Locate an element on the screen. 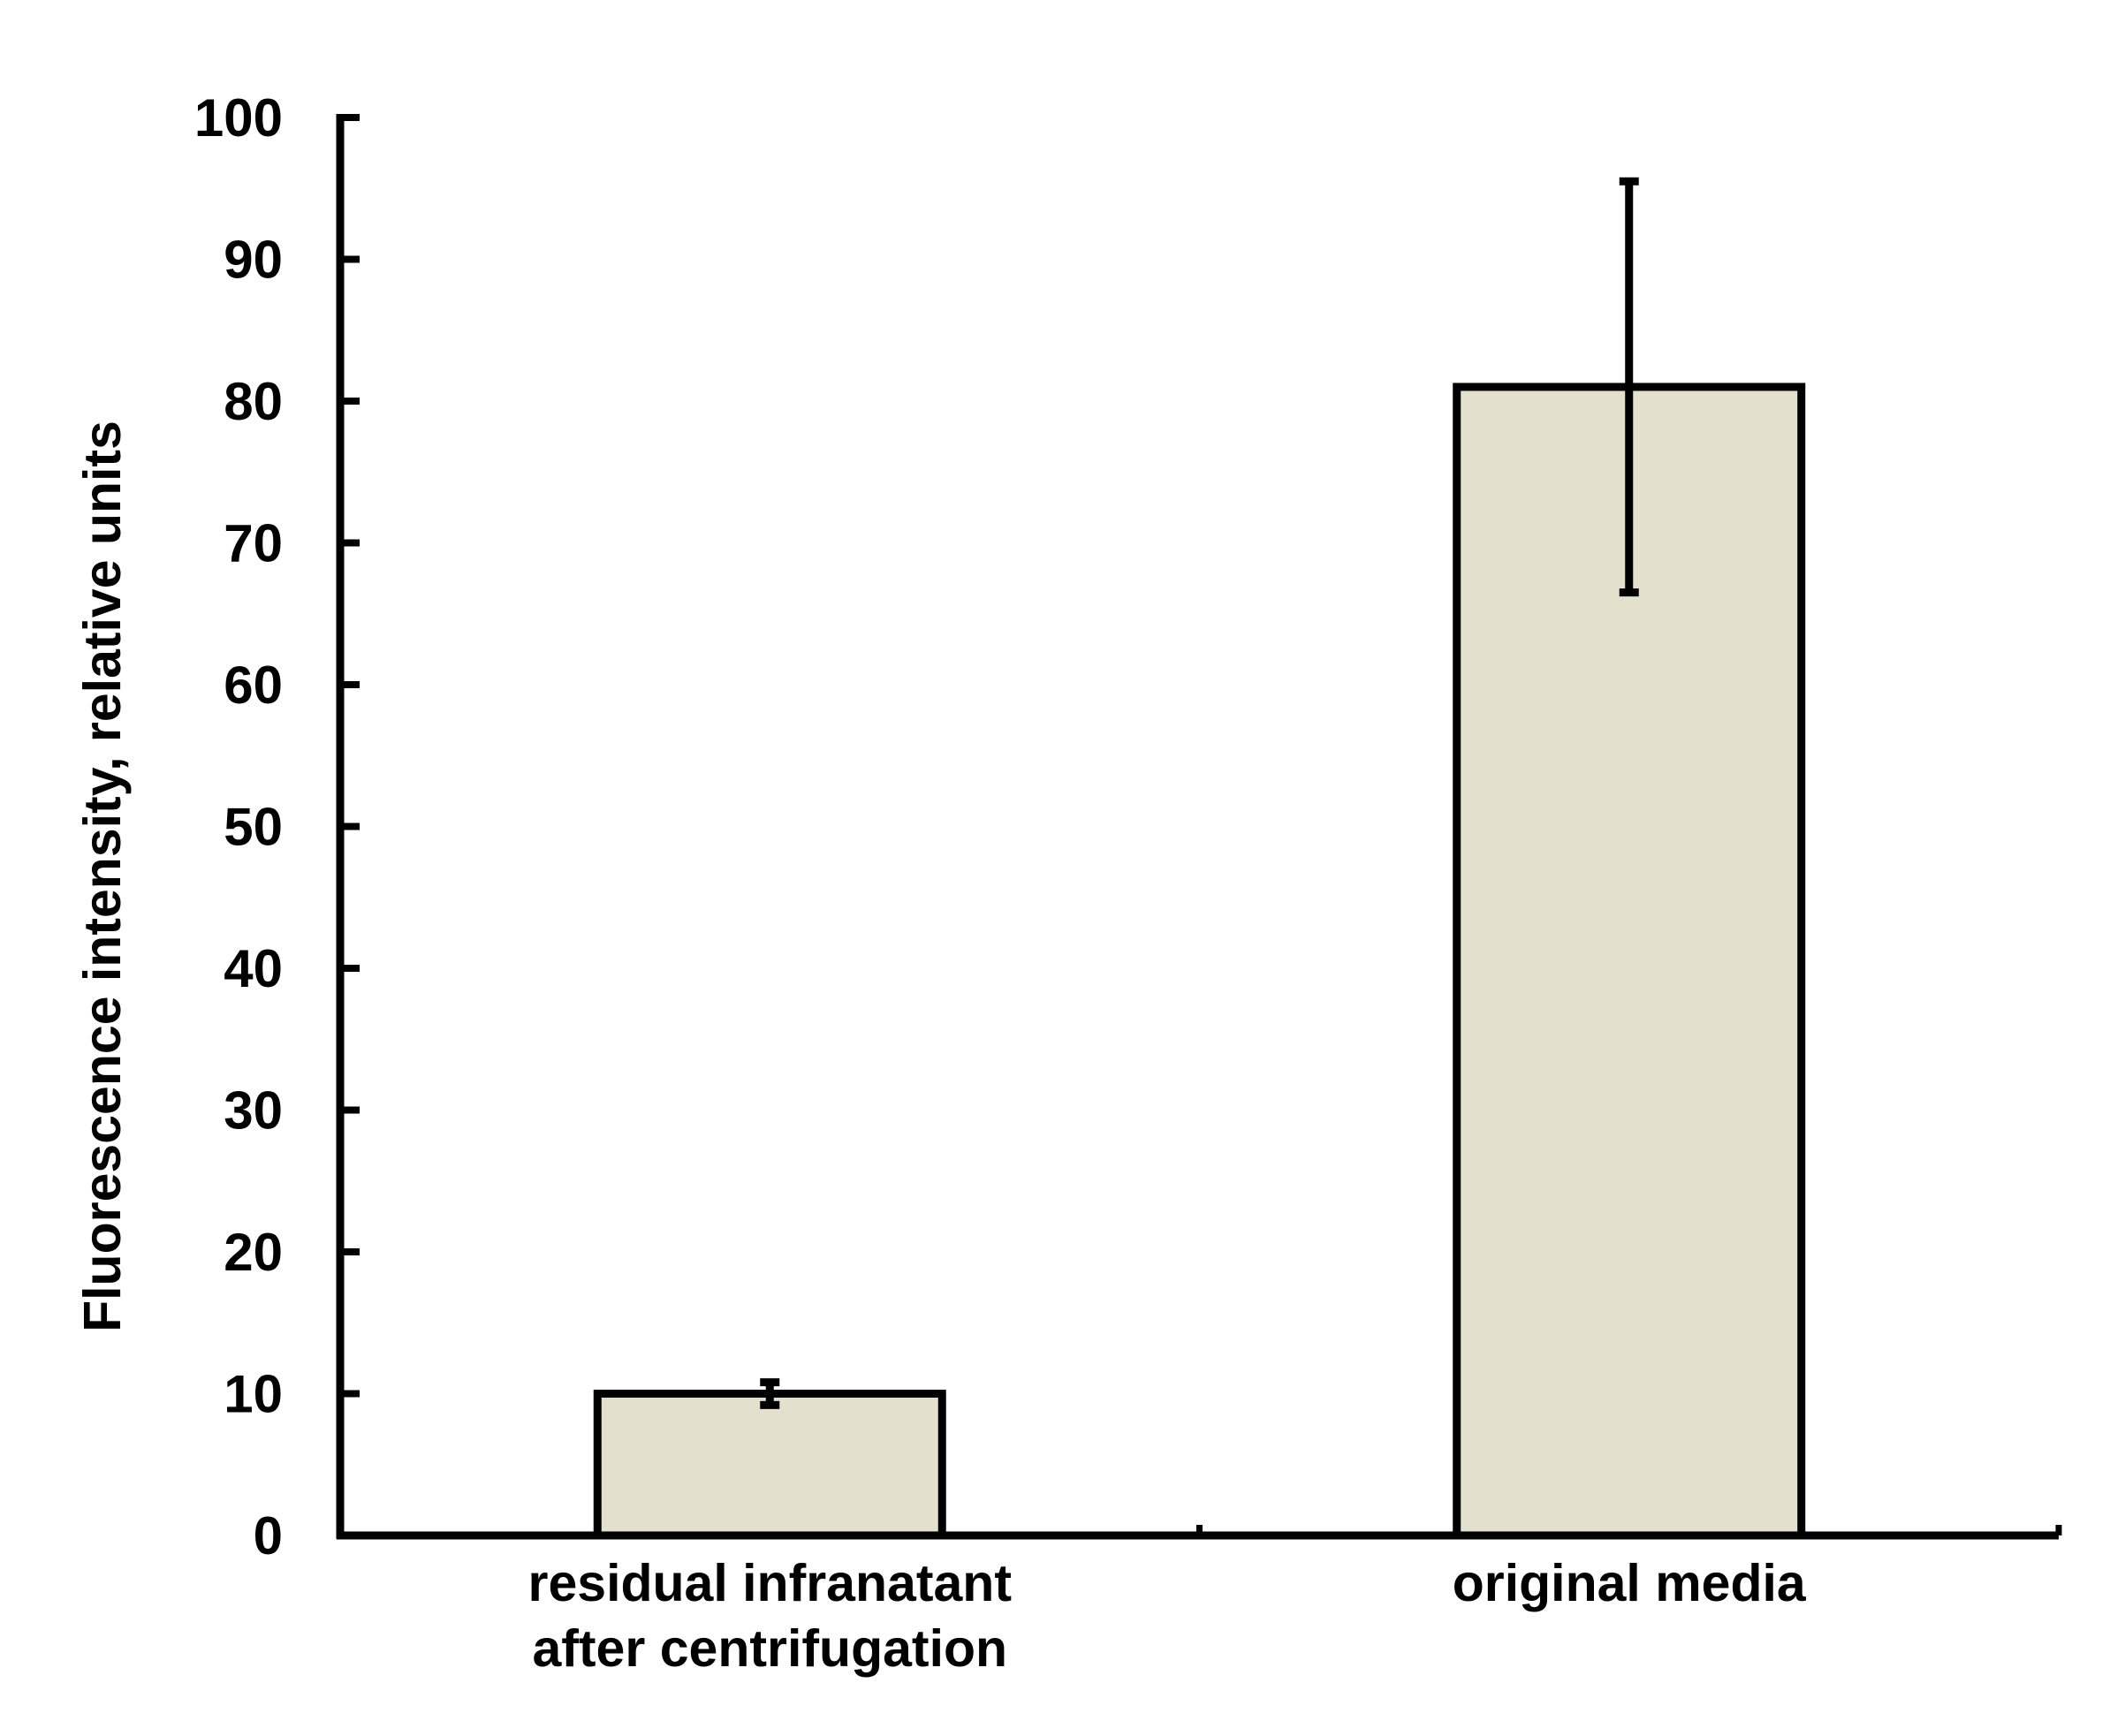  category-label-1: residual infranatant after centrifugation is located at coordinates (769, 1616).